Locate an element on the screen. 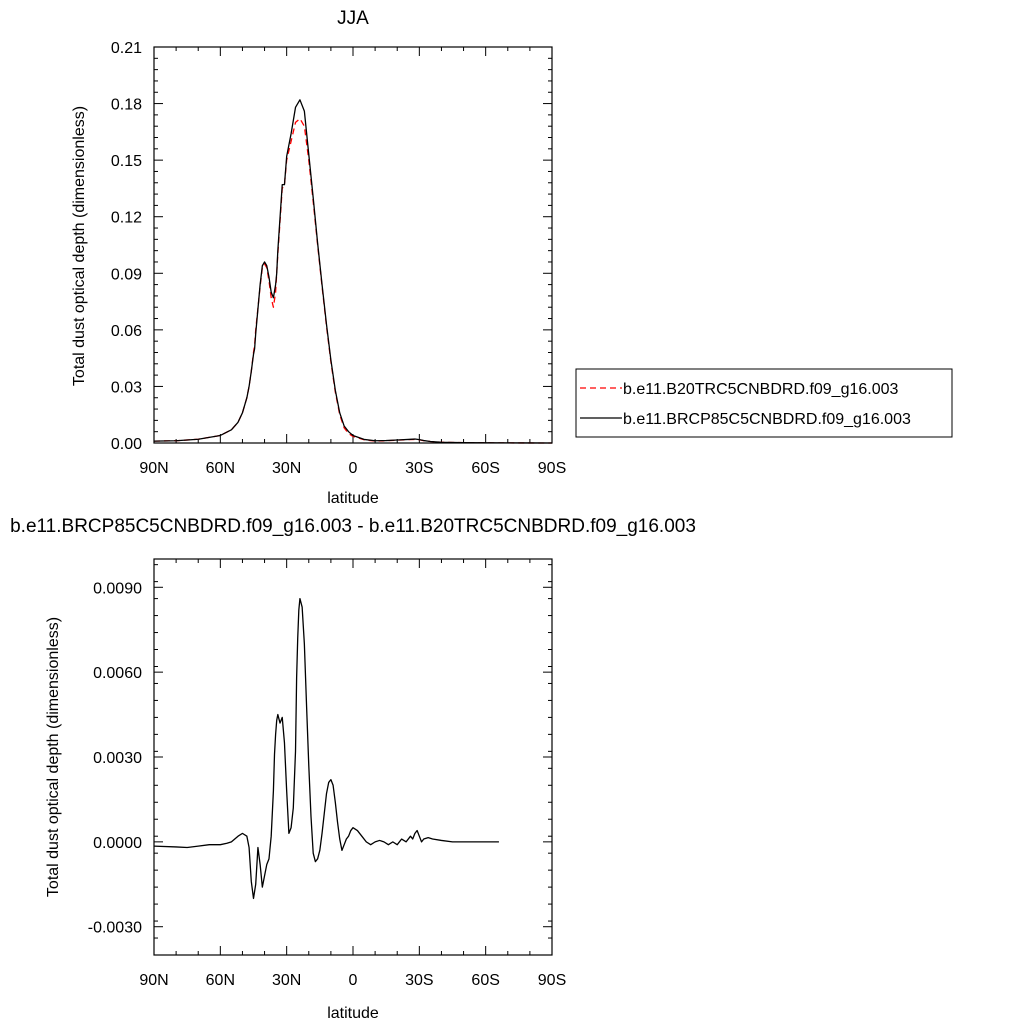  legend-label-historical: b.e11.B20TRC5CNBDRD.f09_g16.003 is located at coordinates (761, 389).